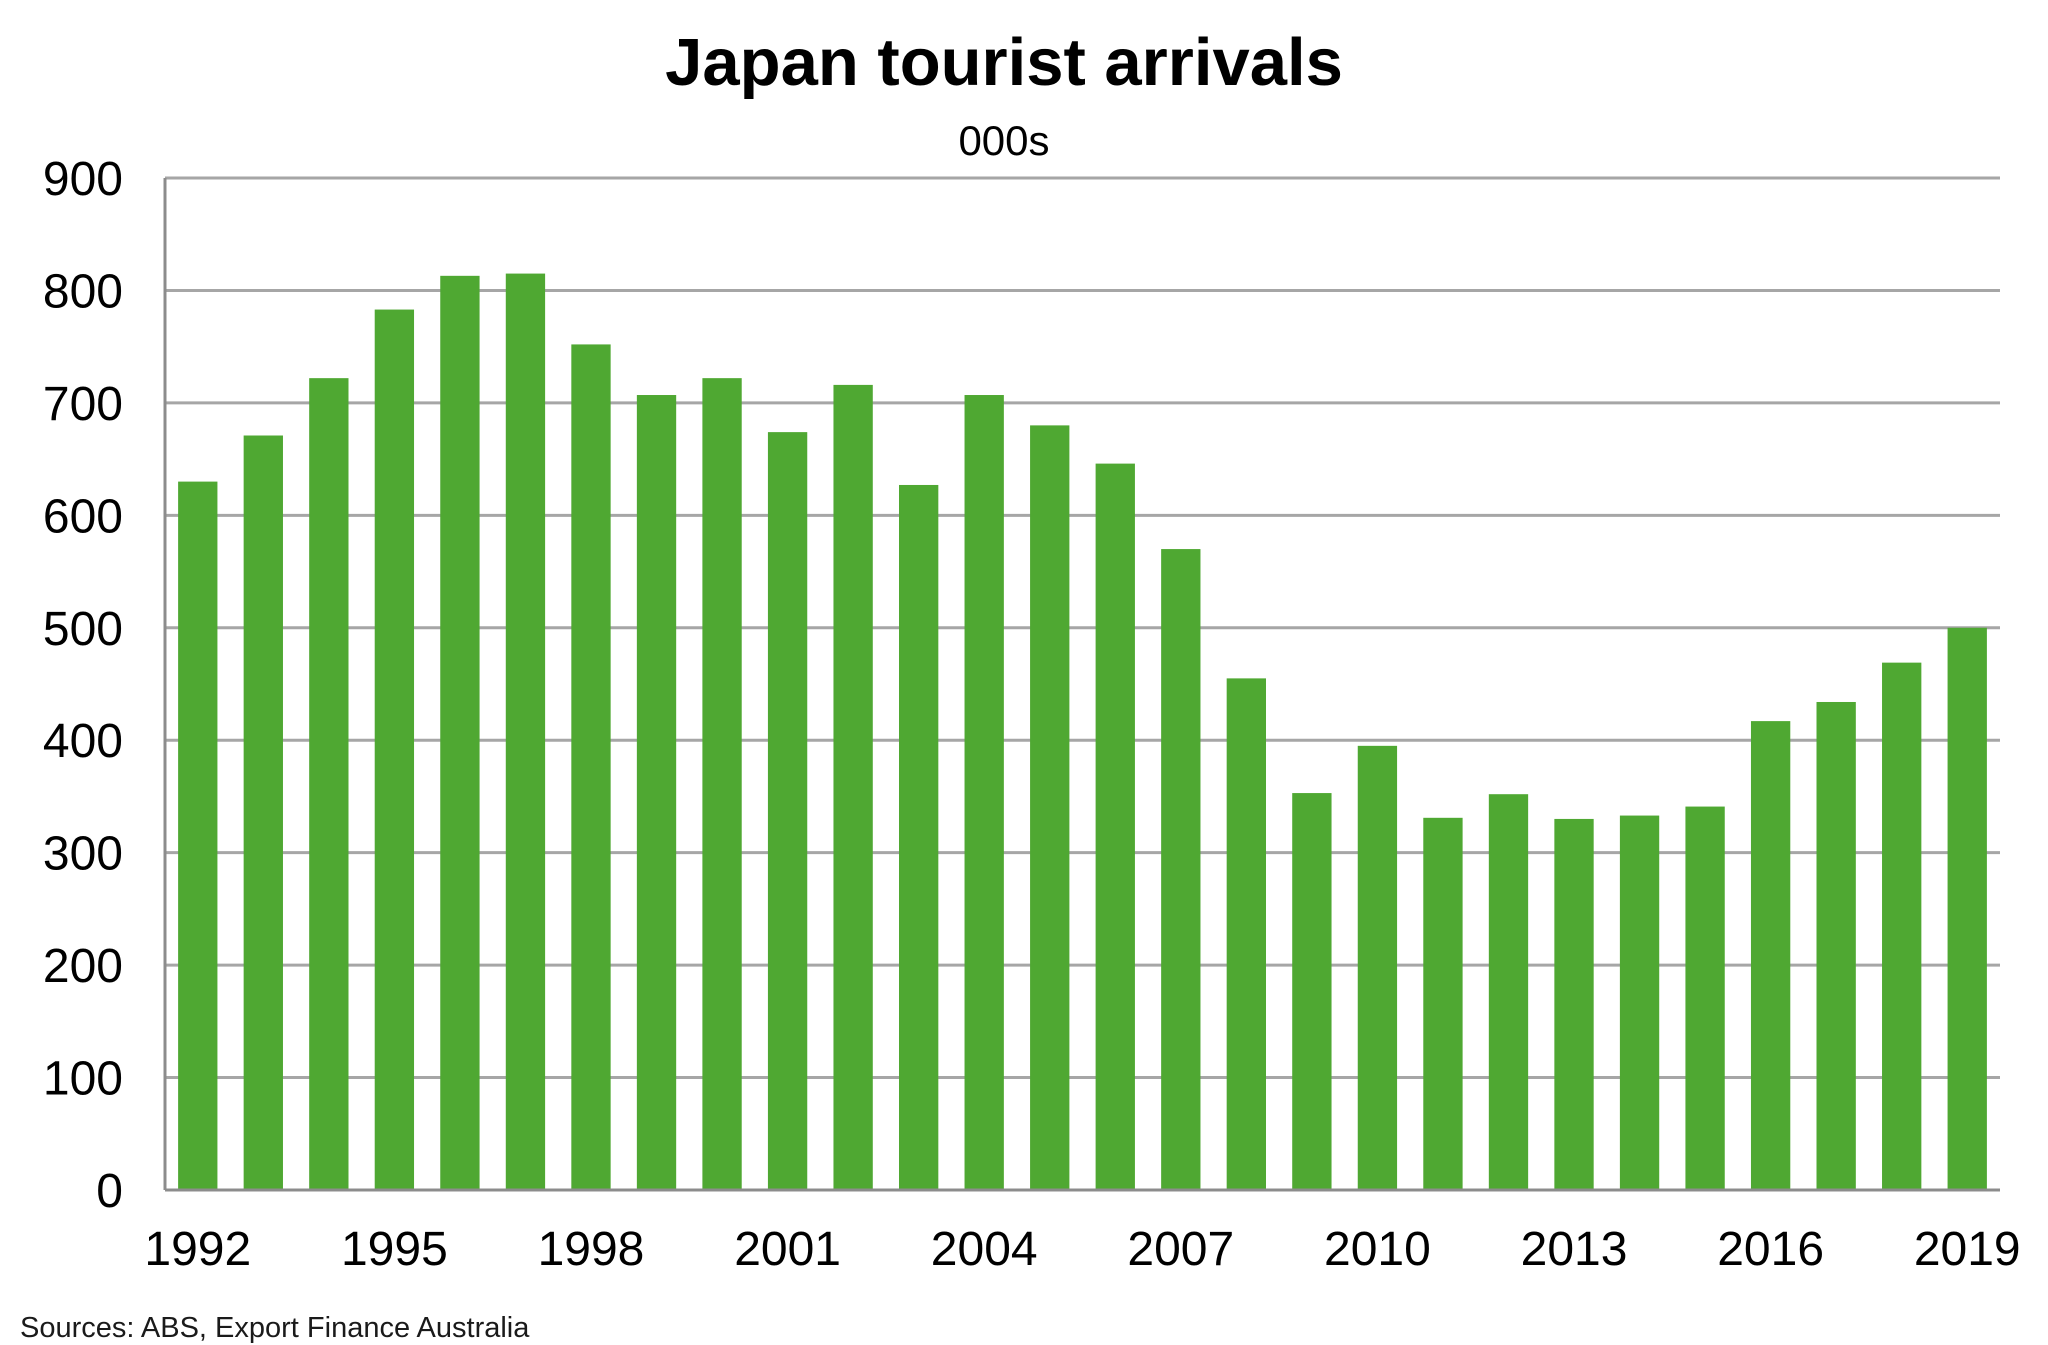  What do you see at coordinates (1443, 1003) in the screenshot?
I see `bar-2011` at bounding box center [1443, 1003].